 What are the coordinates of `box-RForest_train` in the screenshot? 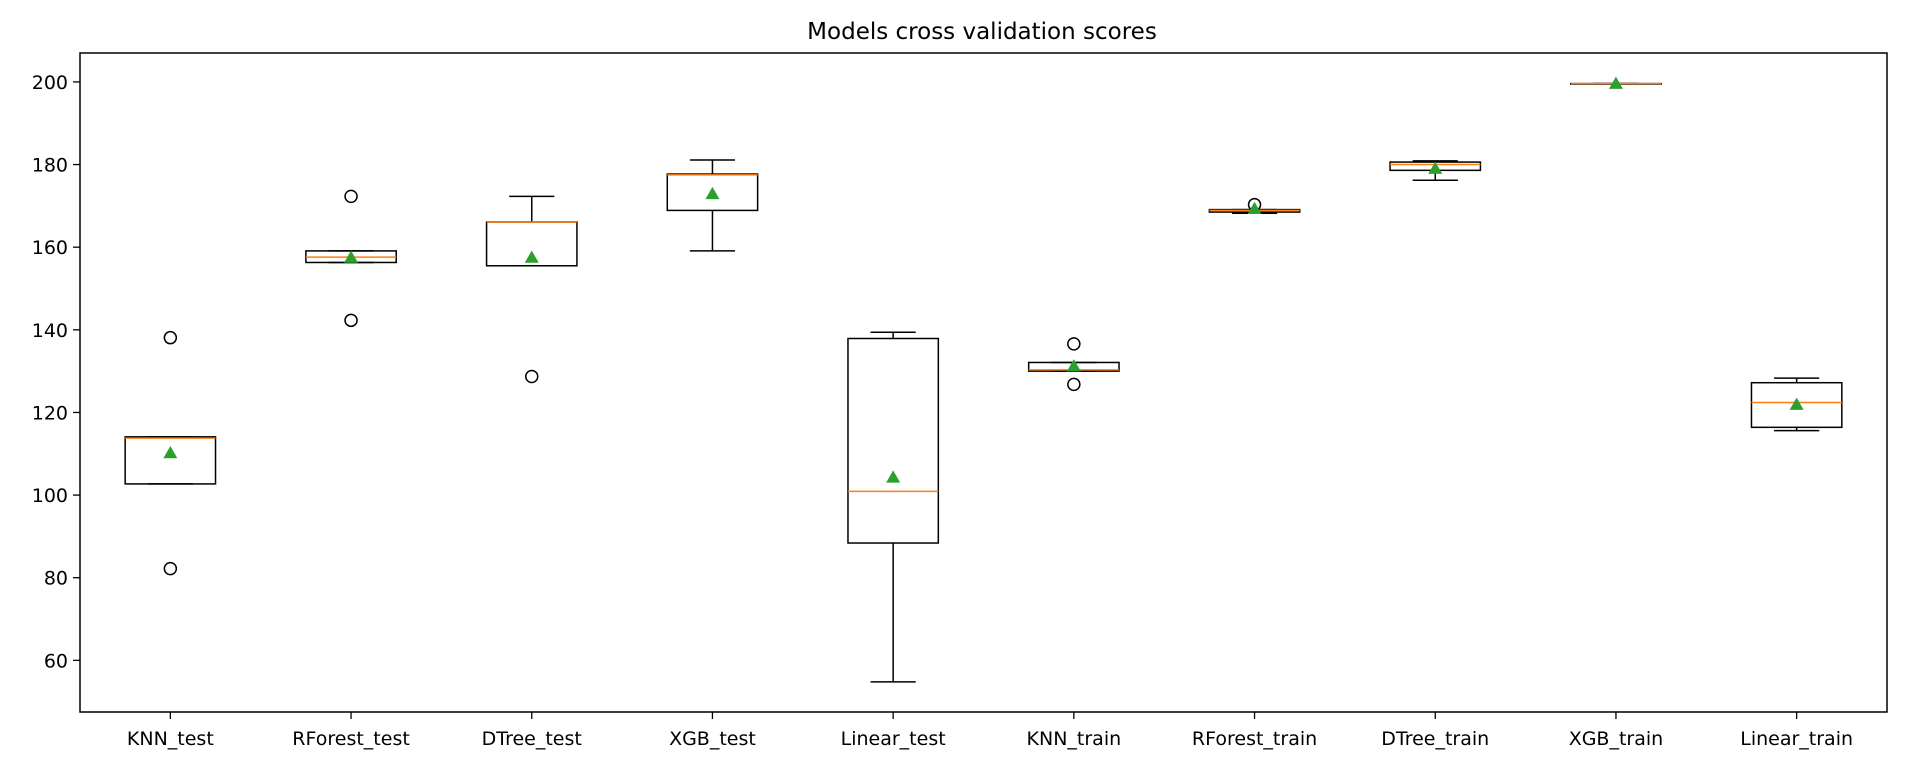 It's located at (1254, 206).